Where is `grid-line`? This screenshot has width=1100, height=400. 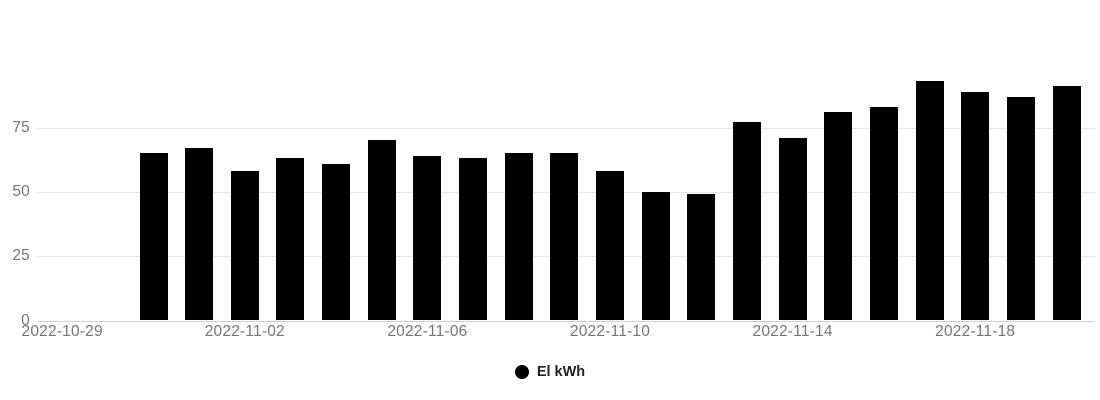 grid-line is located at coordinates (566, 128).